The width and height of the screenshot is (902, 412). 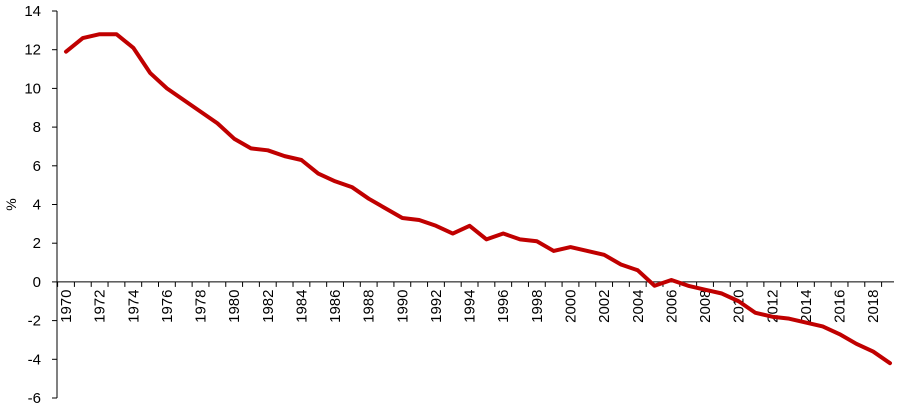 I want to click on x-tick-label: 1990, so click(x=402, y=306).